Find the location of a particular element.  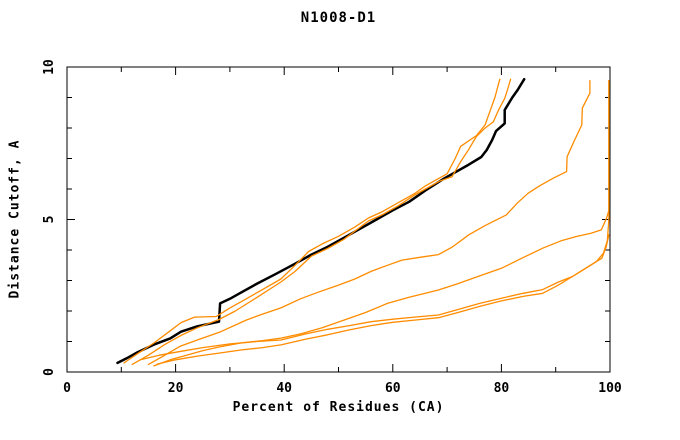

y-tick-label: 5 is located at coordinates (49, 220).